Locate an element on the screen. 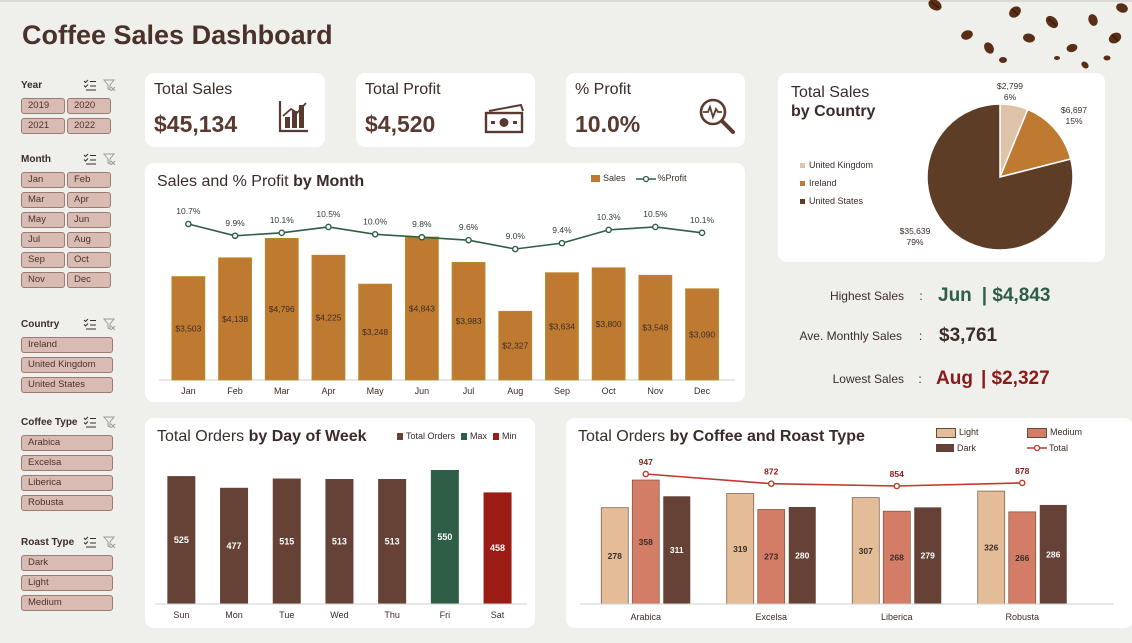  slicer-year-item: 2019 is located at coordinates (43, 106).